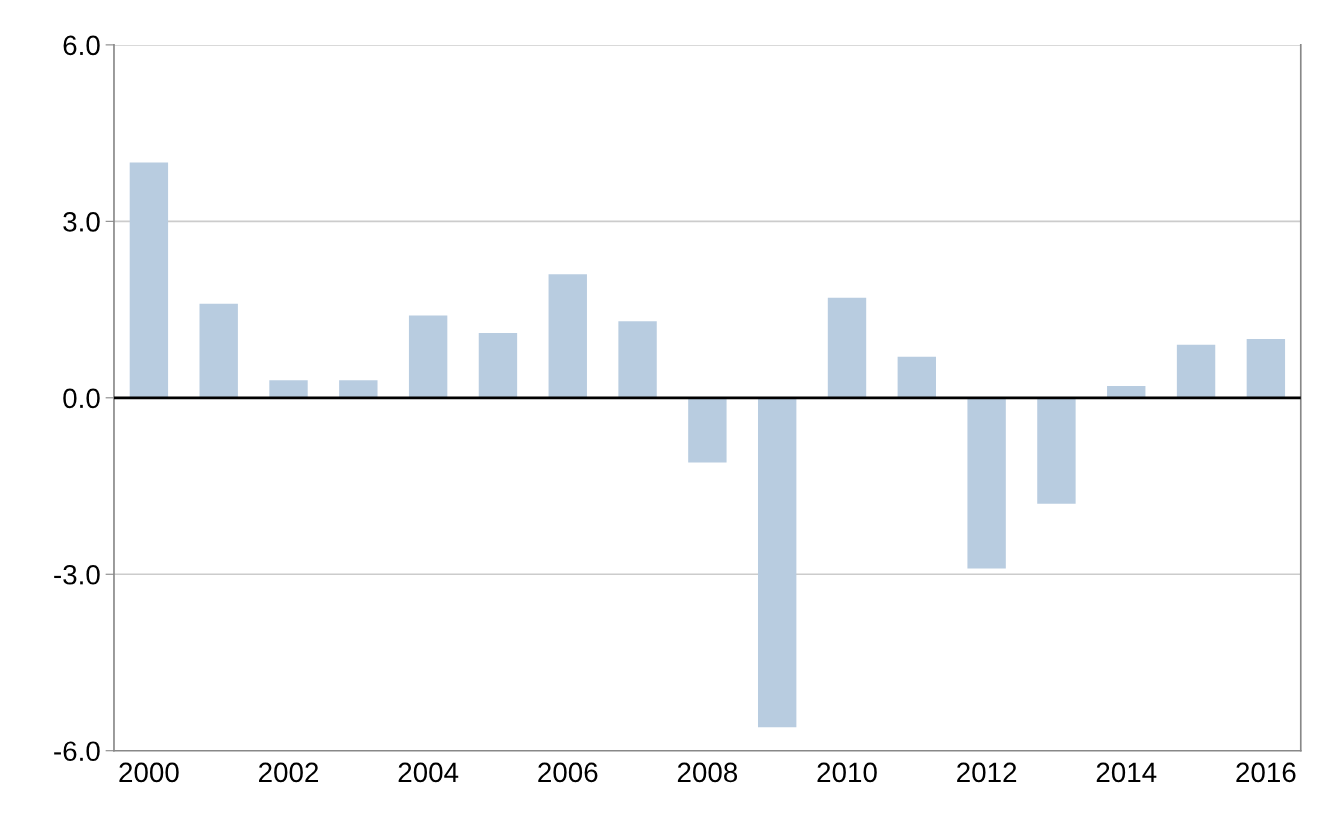  What do you see at coordinates (77, 574) in the screenshot?
I see `y-tick-label: -3.0` at bounding box center [77, 574].